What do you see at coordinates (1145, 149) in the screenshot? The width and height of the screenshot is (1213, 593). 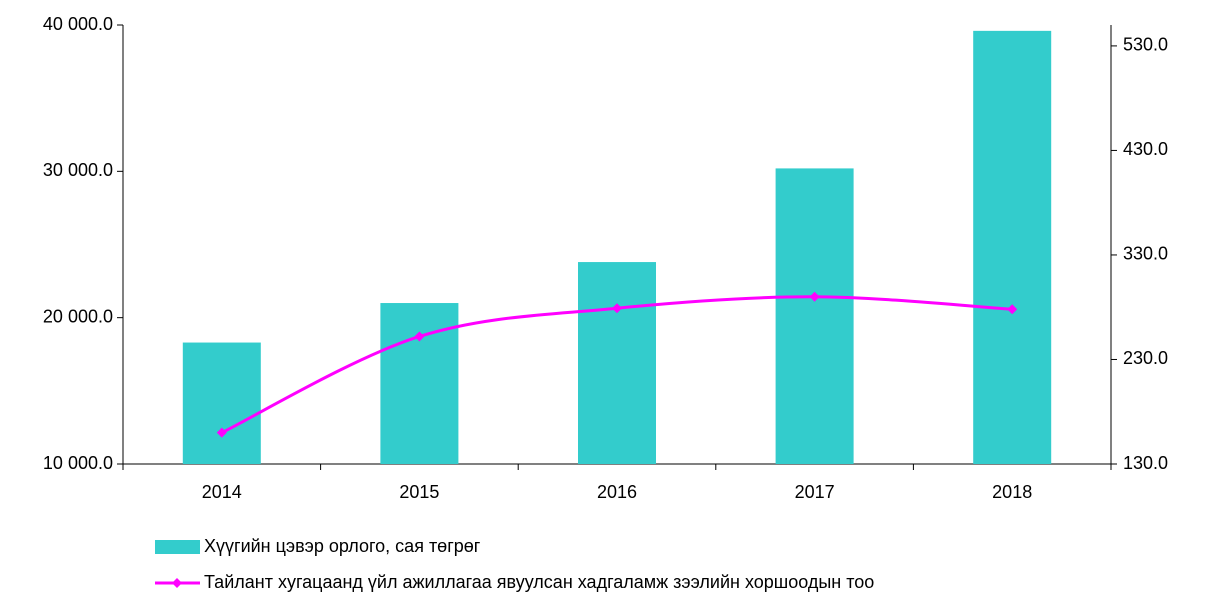 I see `y2-tick-label: 430.0` at bounding box center [1145, 149].